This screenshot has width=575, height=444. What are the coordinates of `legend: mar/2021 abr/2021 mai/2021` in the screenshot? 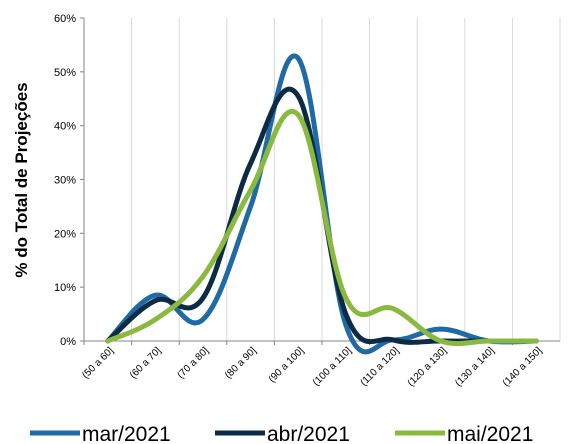 It's located at (281, 433).